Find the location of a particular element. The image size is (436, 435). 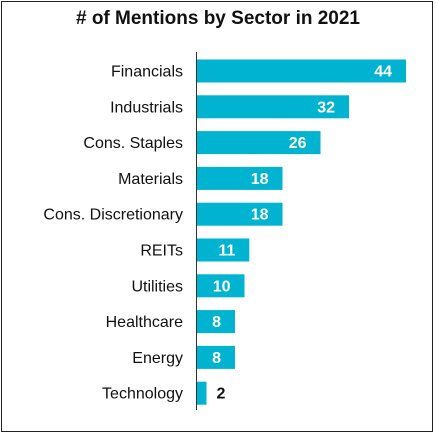

chart-title: # of Mentions by Sector in 2021 is located at coordinates (218, 18).